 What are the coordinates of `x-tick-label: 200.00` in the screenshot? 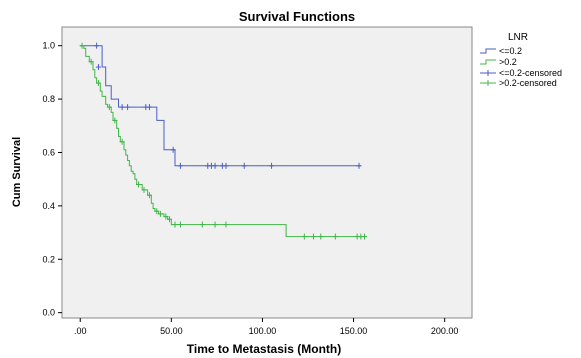 It's located at (445, 331).